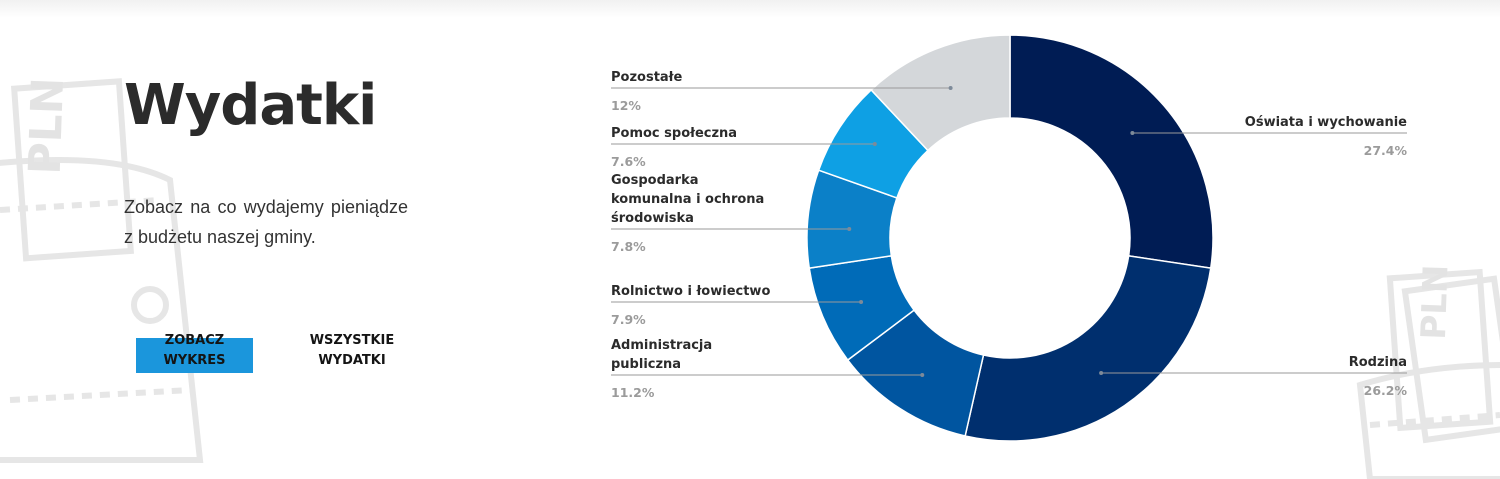 The width and height of the screenshot is (1500, 479). Describe the element at coordinates (633, 392) in the screenshot. I see `slice-value-label: 11.2%` at that location.